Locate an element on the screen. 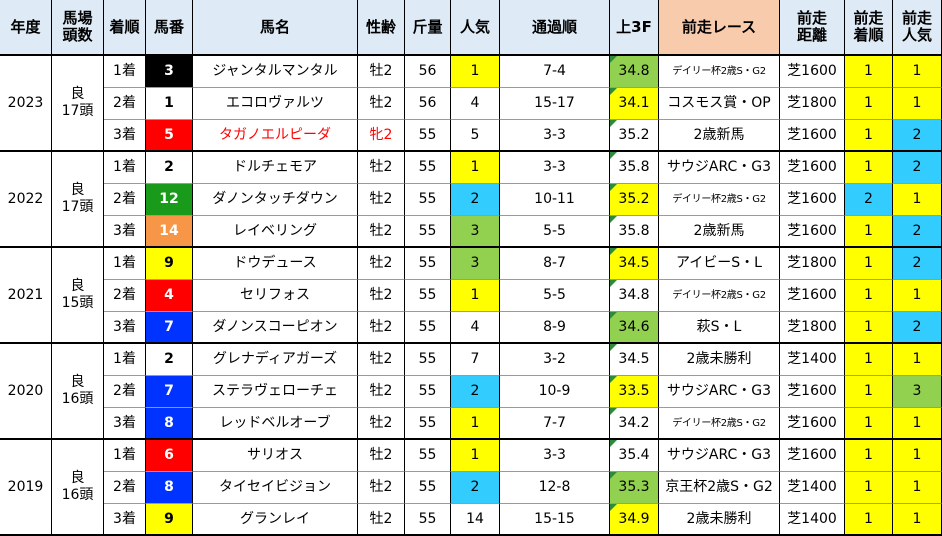  header-post: 馬番 is located at coordinates (169, 28).